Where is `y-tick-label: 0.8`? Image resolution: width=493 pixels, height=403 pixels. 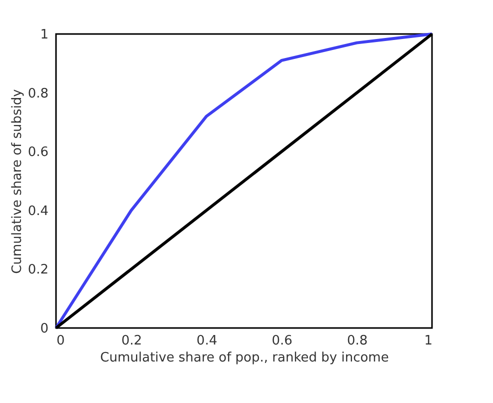
y-tick-label: 0.8 is located at coordinates (38, 94).